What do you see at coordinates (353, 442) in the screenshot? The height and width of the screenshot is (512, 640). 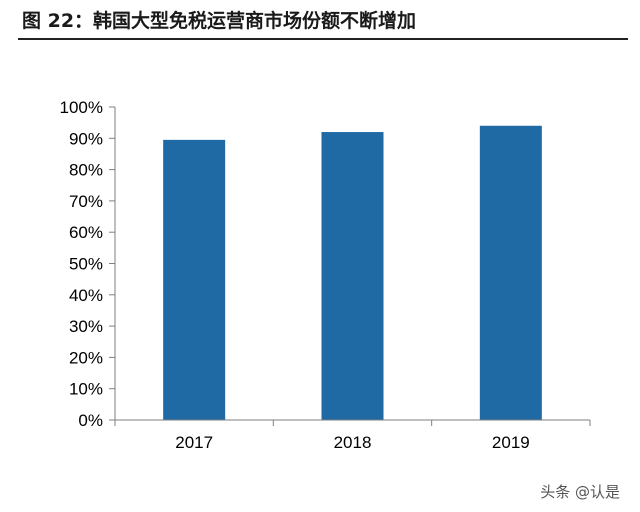 I see `x-tick-label-2018: 2018` at bounding box center [353, 442].